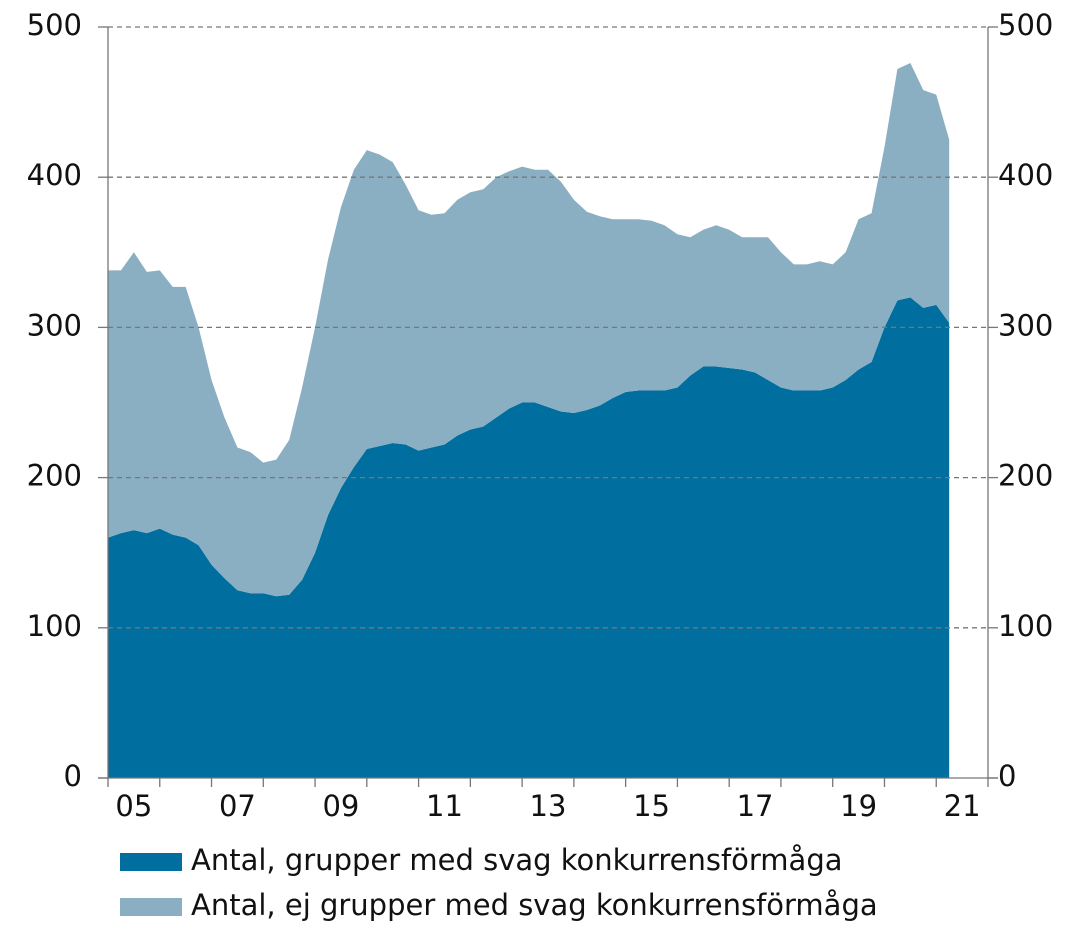 The image size is (1081, 928). What do you see at coordinates (1025, 626) in the screenshot?
I see `y2-tick-label: 100` at bounding box center [1025, 626].